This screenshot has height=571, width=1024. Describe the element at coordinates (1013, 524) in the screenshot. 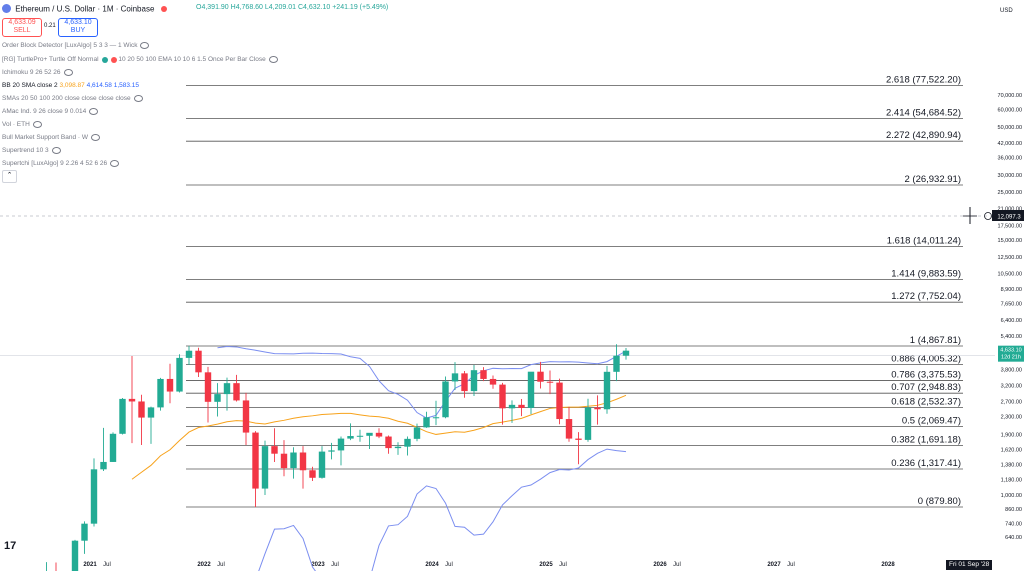

I see `y-tick-label: 740.00` at that location.